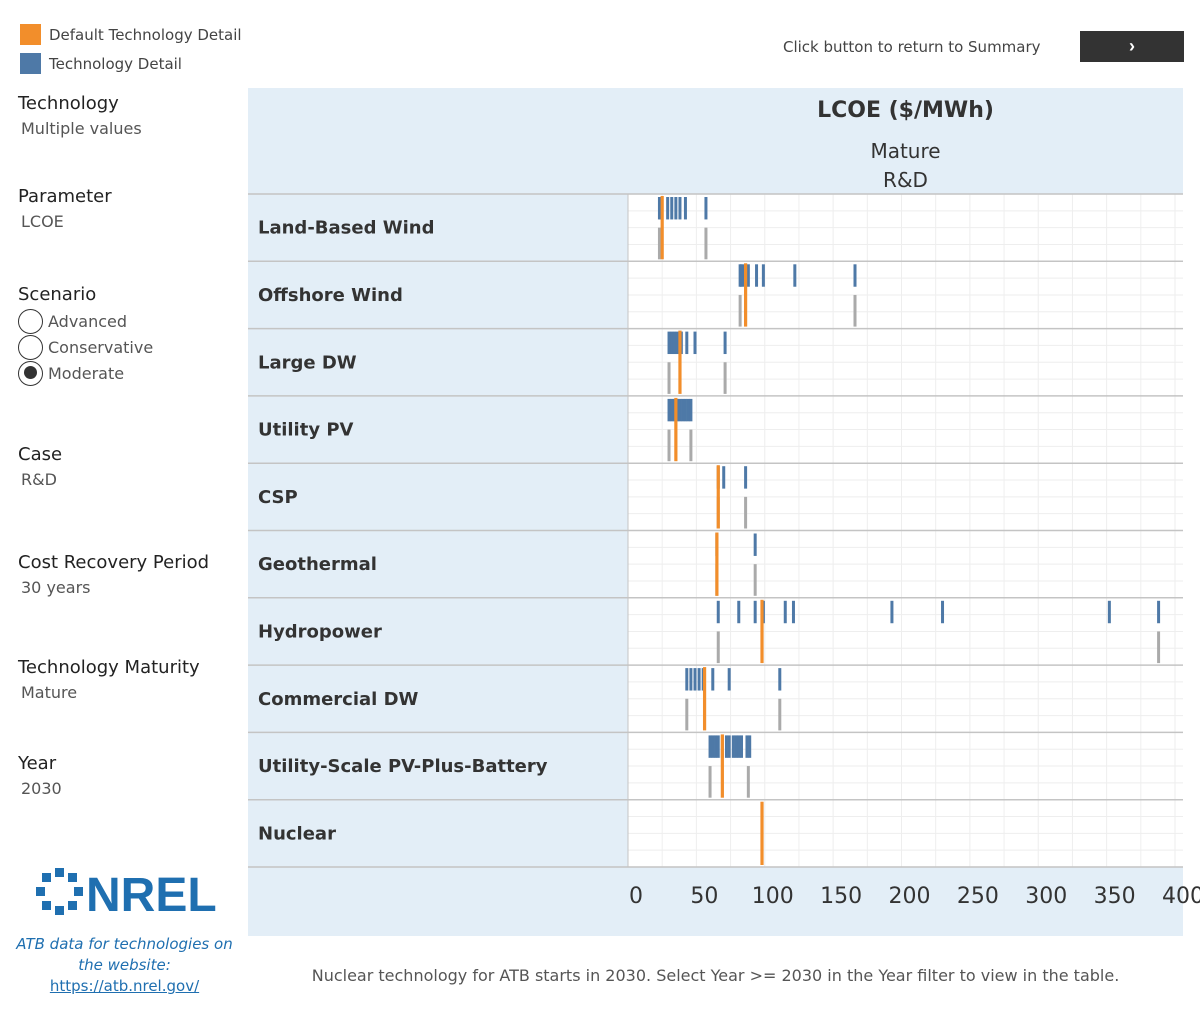 This screenshot has height=1018, width=1200. I want to click on row-label: Hydropower, so click(320, 631).